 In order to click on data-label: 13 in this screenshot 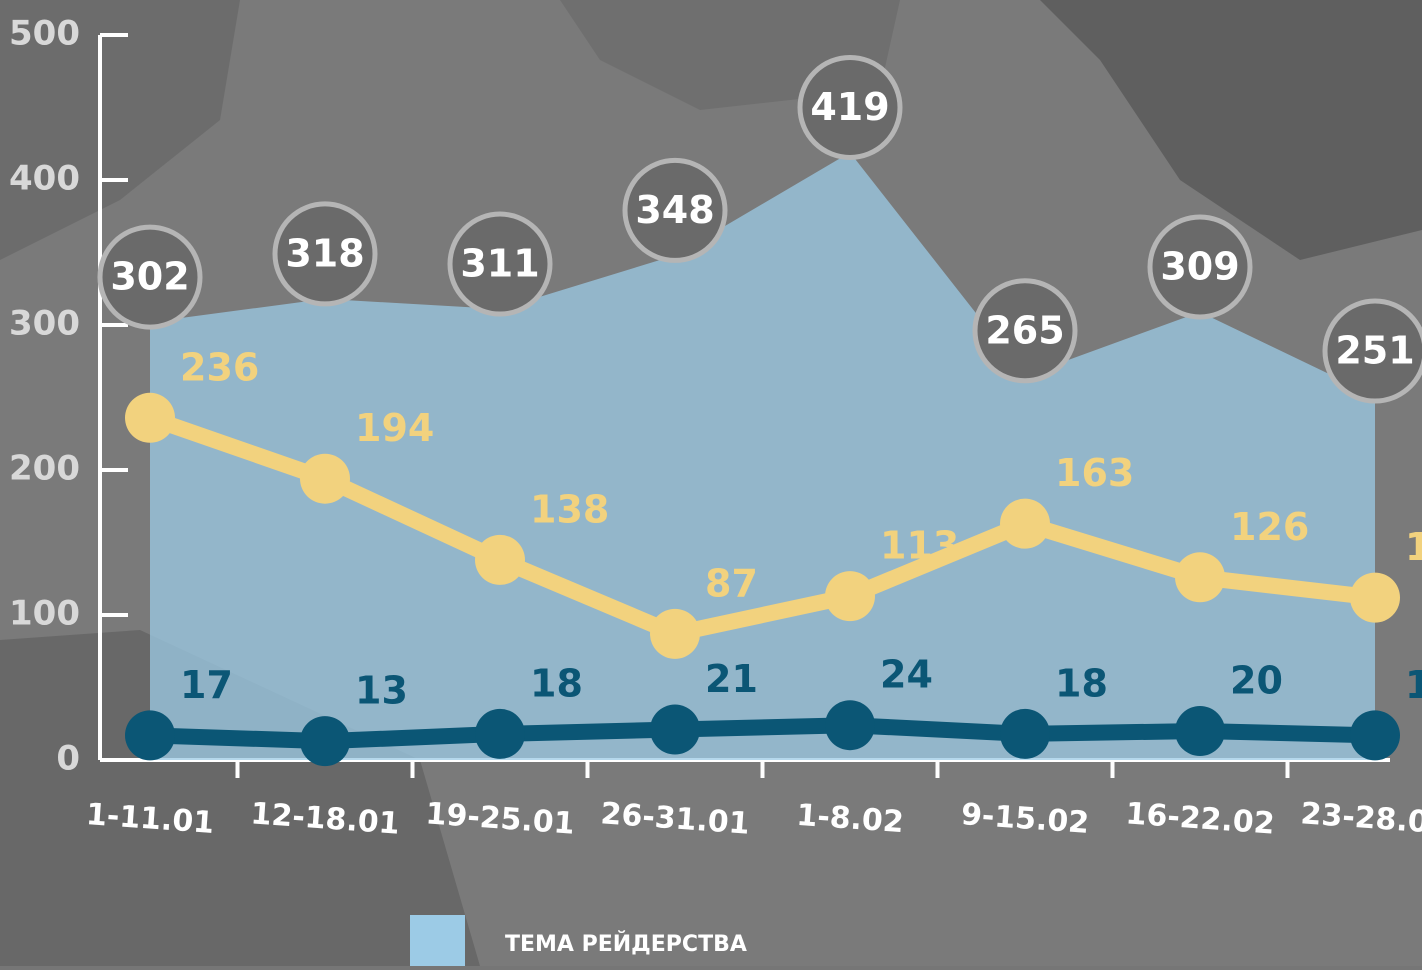, I will do `click(381, 691)`.